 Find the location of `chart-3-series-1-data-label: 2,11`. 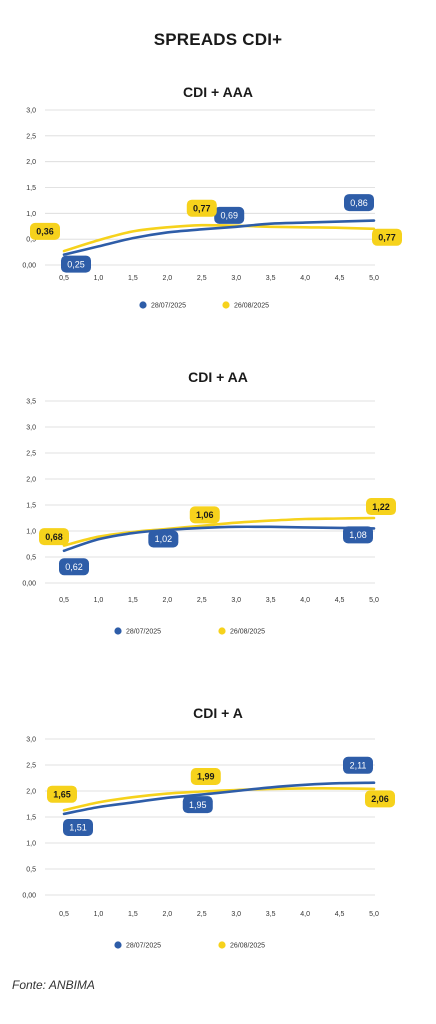

chart-3-series-1-data-label: 2,11 is located at coordinates (358, 765).